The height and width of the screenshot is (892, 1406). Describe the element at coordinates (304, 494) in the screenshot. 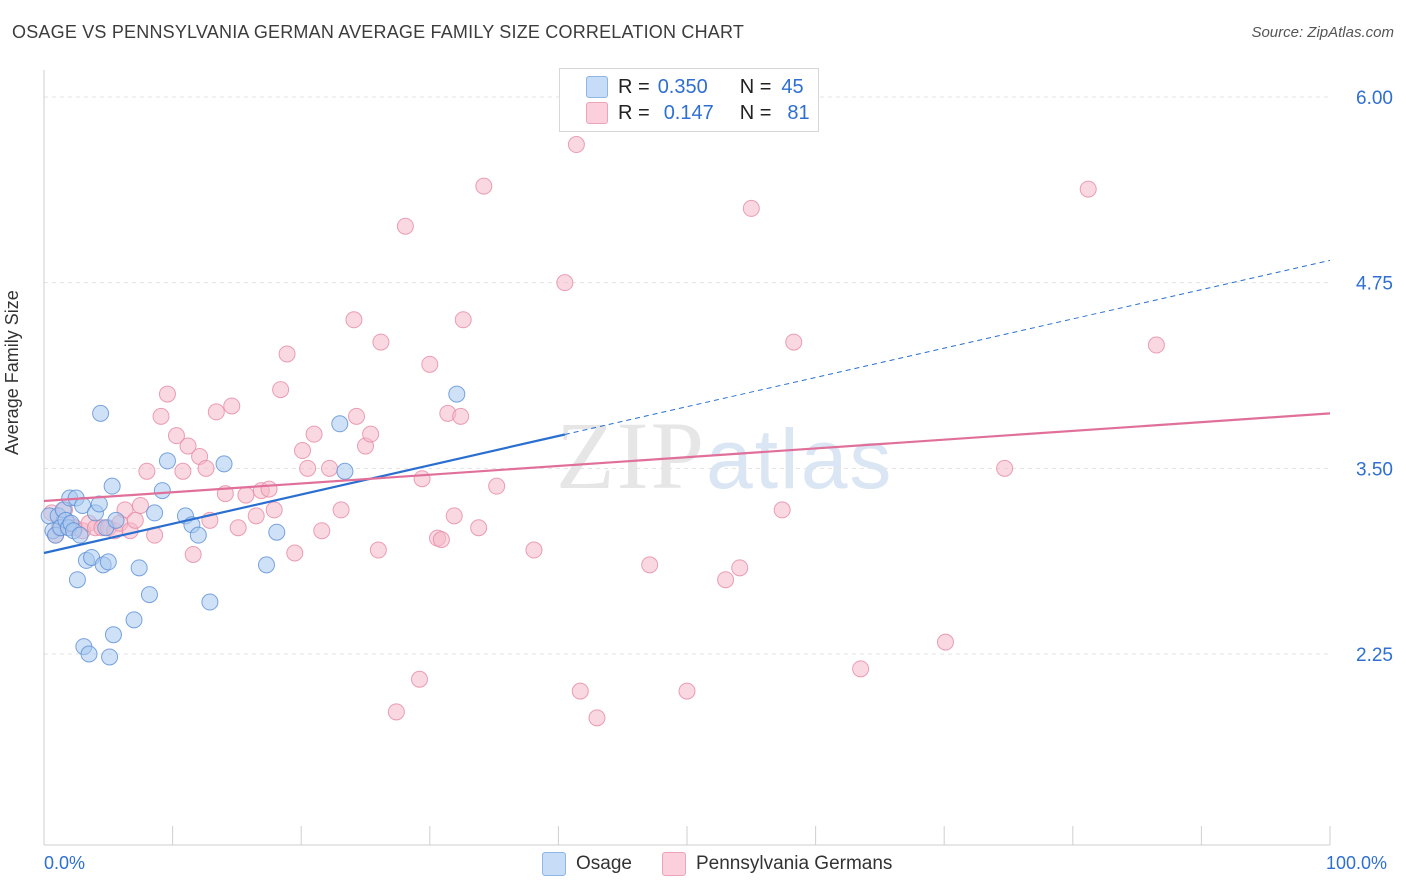

I see `trendline-osage` at that location.